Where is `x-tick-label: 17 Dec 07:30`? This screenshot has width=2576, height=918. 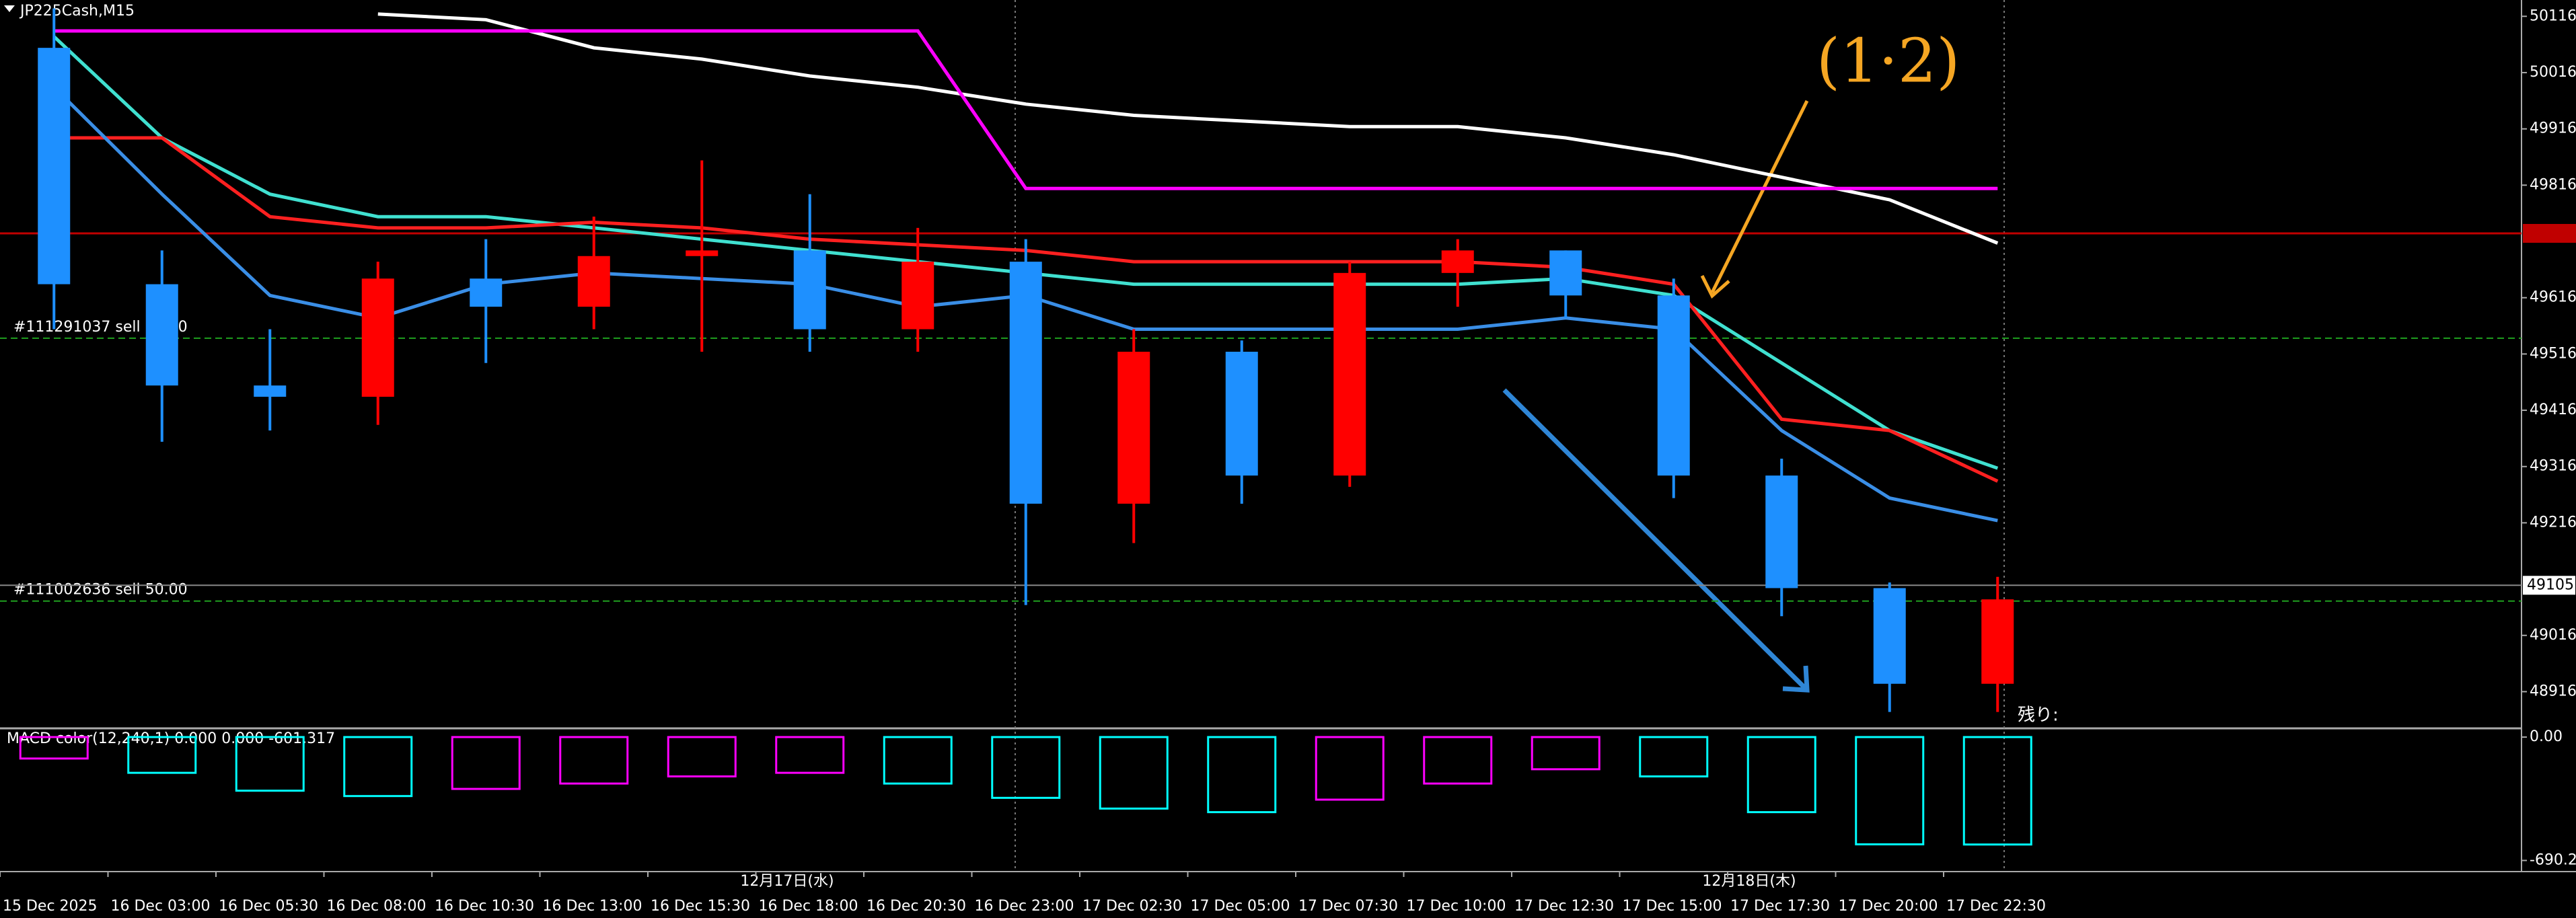
x-tick-label: 17 Dec 07:30 is located at coordinates (1348, 906).